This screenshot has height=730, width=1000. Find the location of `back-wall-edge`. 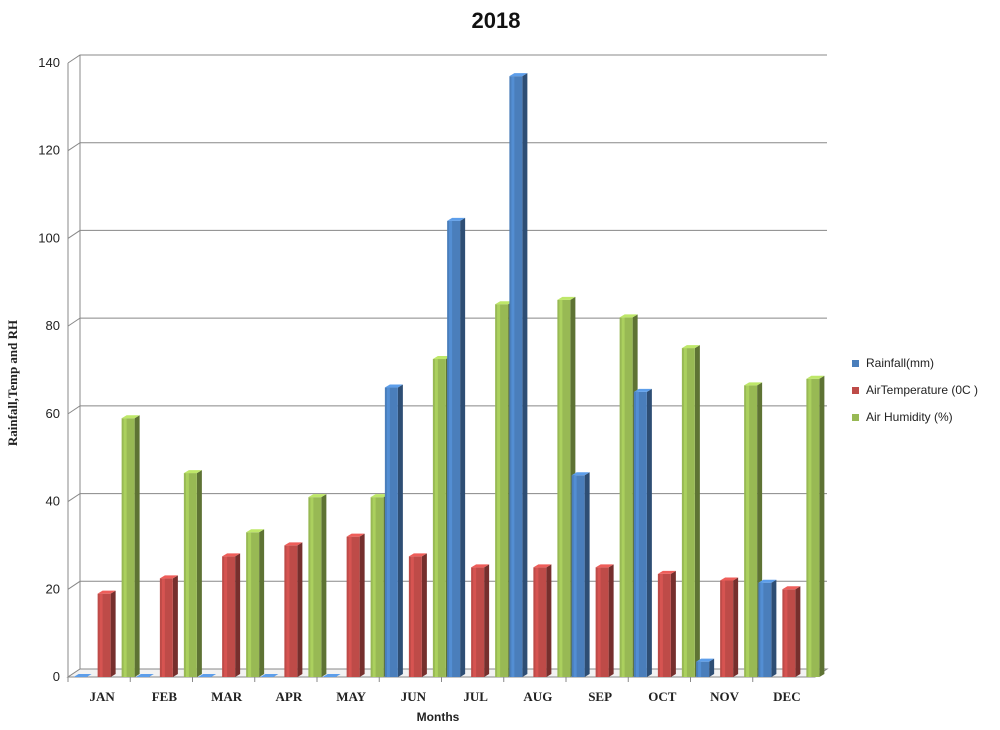

back-wall-edge is located at coordinates (74, 366).